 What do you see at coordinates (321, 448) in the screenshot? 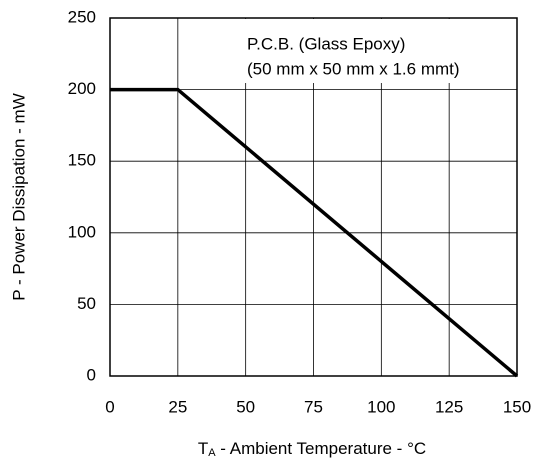
I see `x-axis-label-text: - Ambient Temperature - °C` at bounding box center [321, 448].